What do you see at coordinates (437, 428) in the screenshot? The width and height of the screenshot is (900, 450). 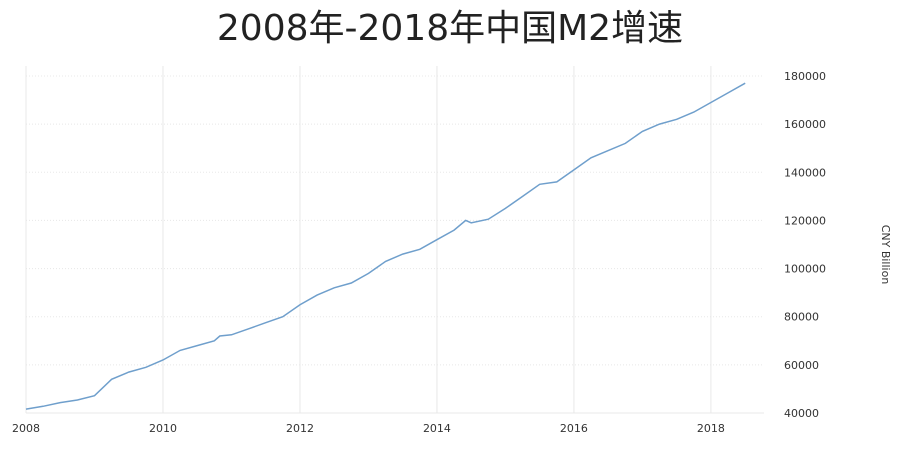 I see `x-tick-label: 2014` at bounding box center [437, 428].